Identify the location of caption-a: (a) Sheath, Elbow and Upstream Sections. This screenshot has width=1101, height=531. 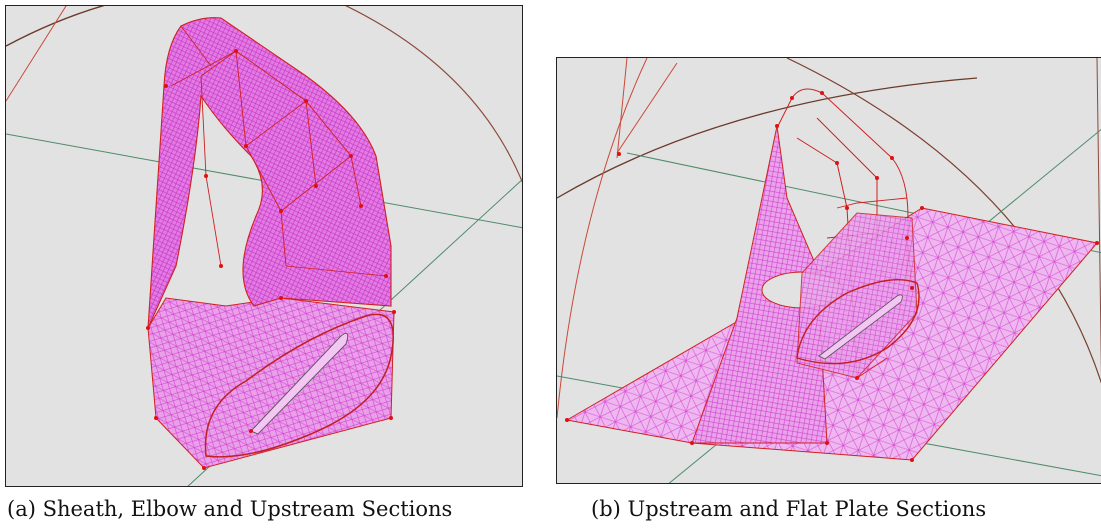
(230, 509).